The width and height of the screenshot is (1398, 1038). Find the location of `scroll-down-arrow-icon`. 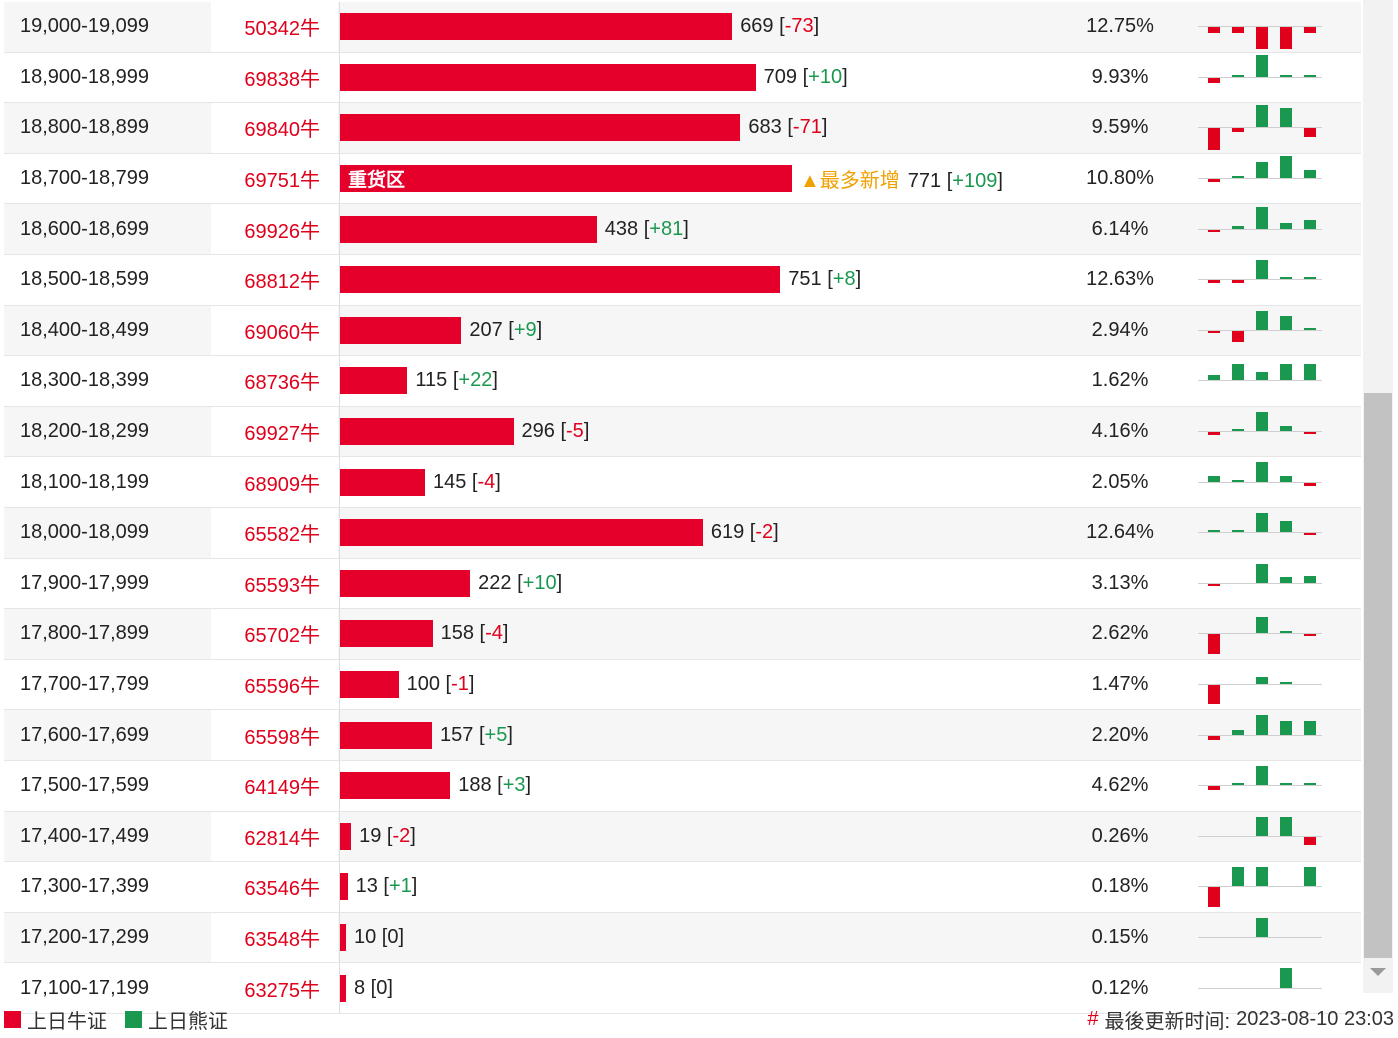

scroll-down-arrow-icon is located at coordinates (1378, 972).